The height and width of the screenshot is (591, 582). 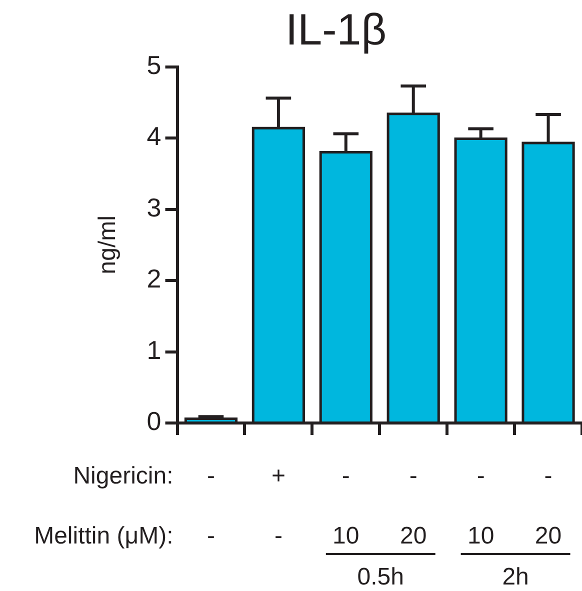 What do you see at coordinates (108, 245) in the screenshot?
I see `y-axis-title: ng/ml` at bounding box center [108, 245].